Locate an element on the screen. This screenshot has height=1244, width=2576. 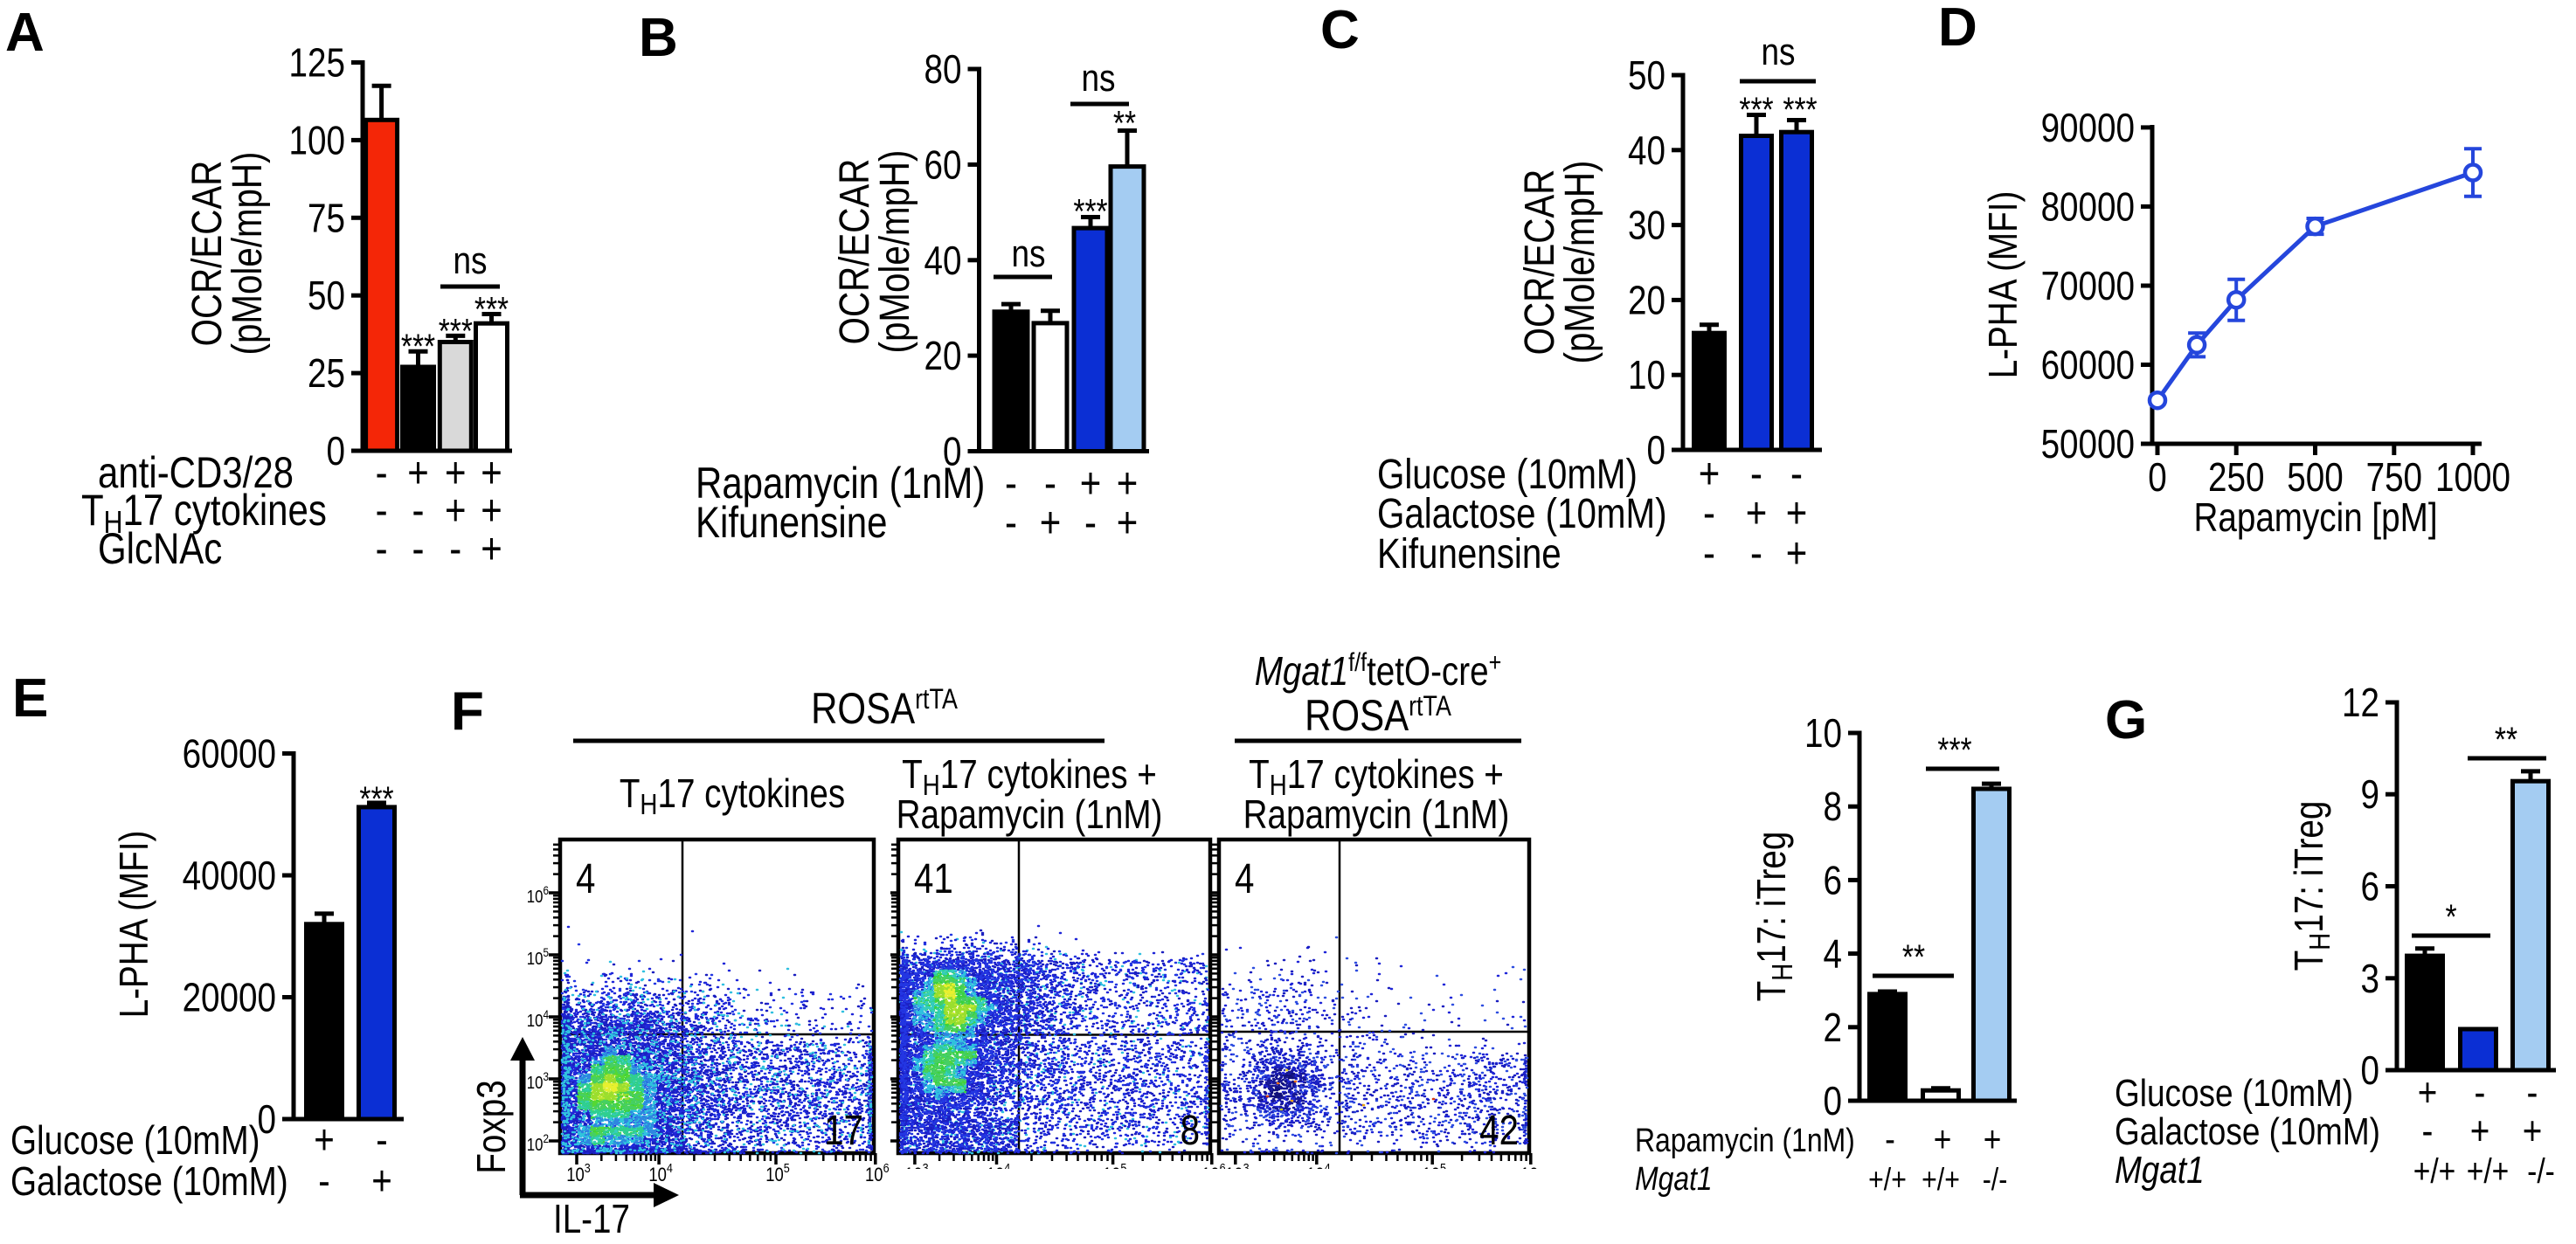
svg-text: 125 is located at coordinates (317, 62).